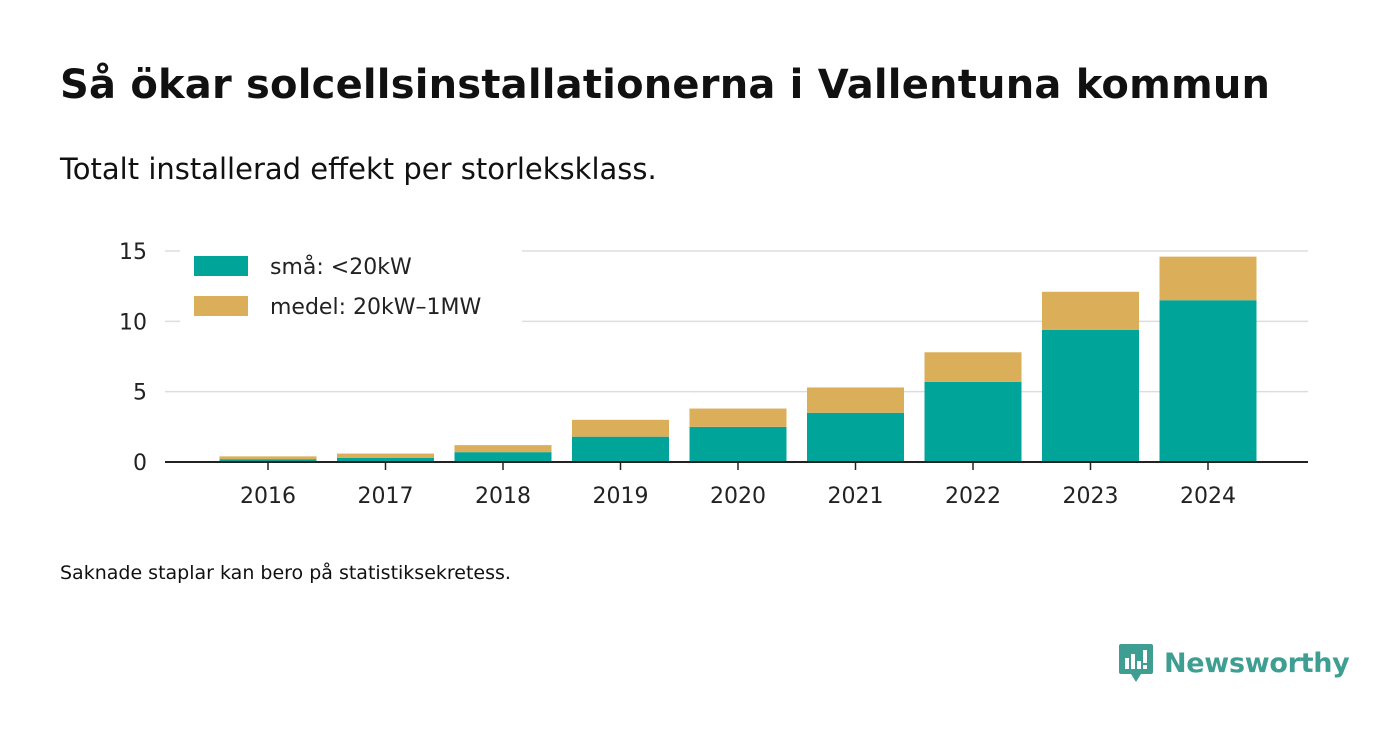  What do you see at coordinates (1208, 381) in the screenshot?
I see `bar-small-2024` at bounding box center [1208, 381].